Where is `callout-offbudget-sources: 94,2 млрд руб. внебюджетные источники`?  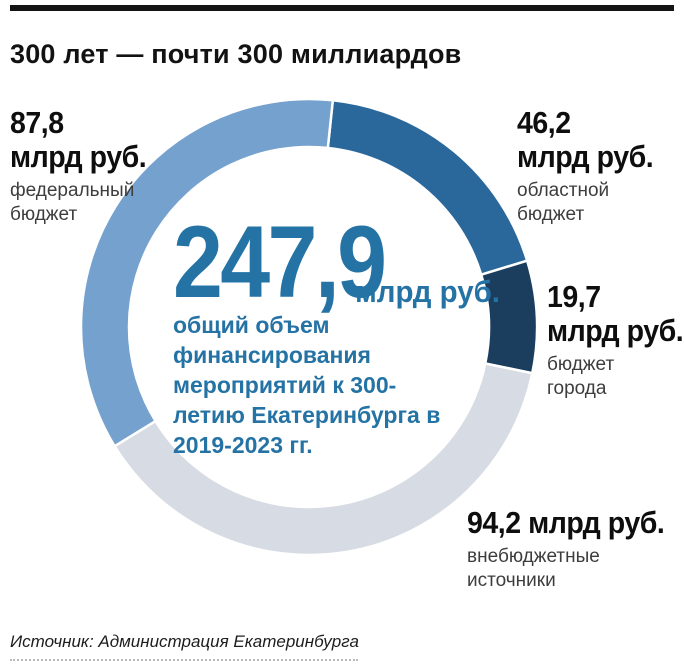
callout-offbudget-sources: 94,2 млрд руб. внебюджетные источники is located at coordinates (574, 549).